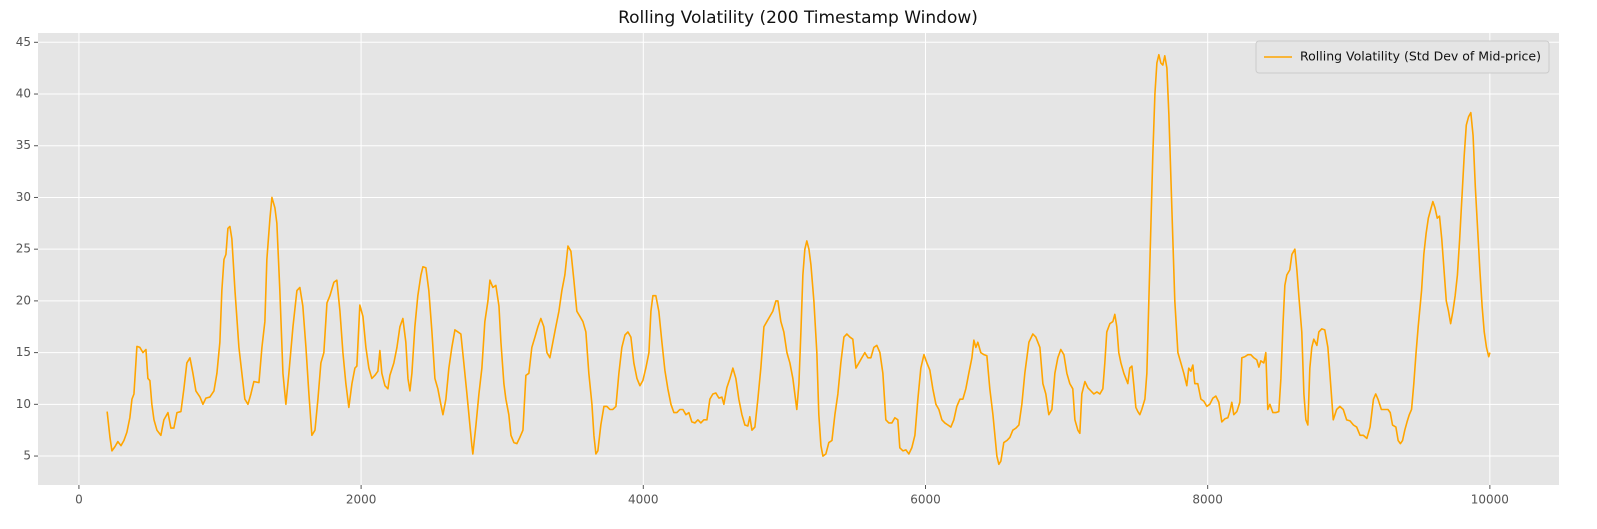 The image size is (1597, 529). Describe the element at coordinates (1207, 500) in the screenshot. I see `x-tick-label: 8000` at that location.